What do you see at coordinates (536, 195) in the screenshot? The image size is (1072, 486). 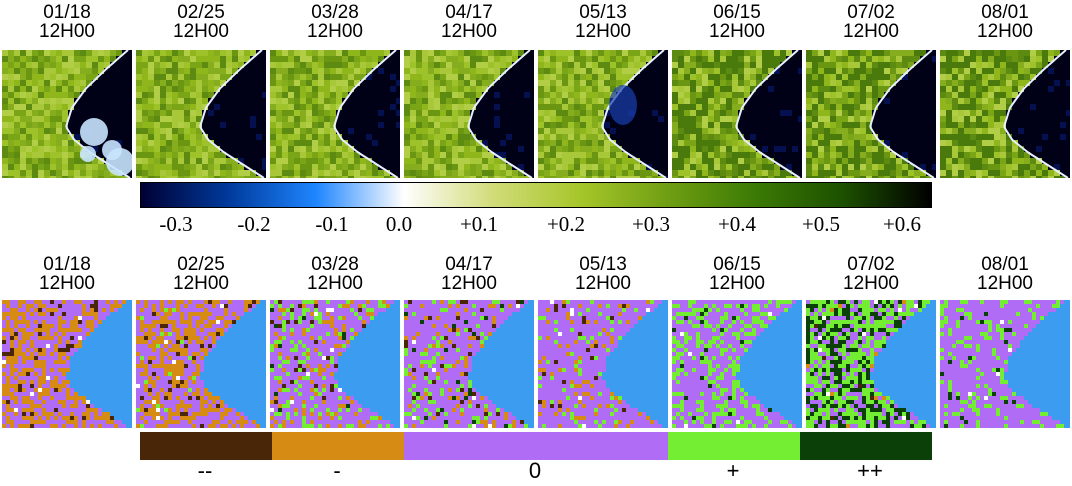 I see `continuous-colorbar` at bounding box center [536, 195].